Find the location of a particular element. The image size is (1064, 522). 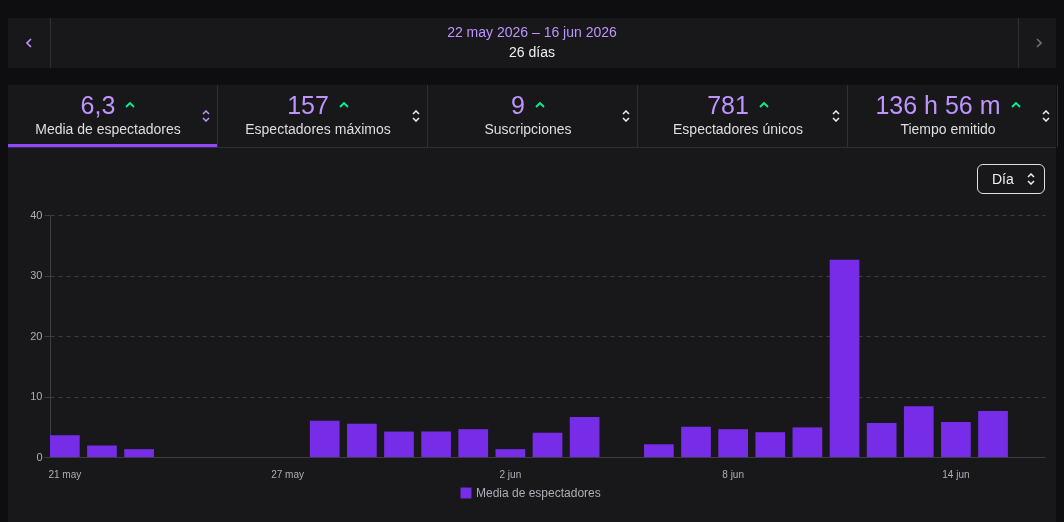

y-tick-label: 40 is located at coordinates (36, 214).